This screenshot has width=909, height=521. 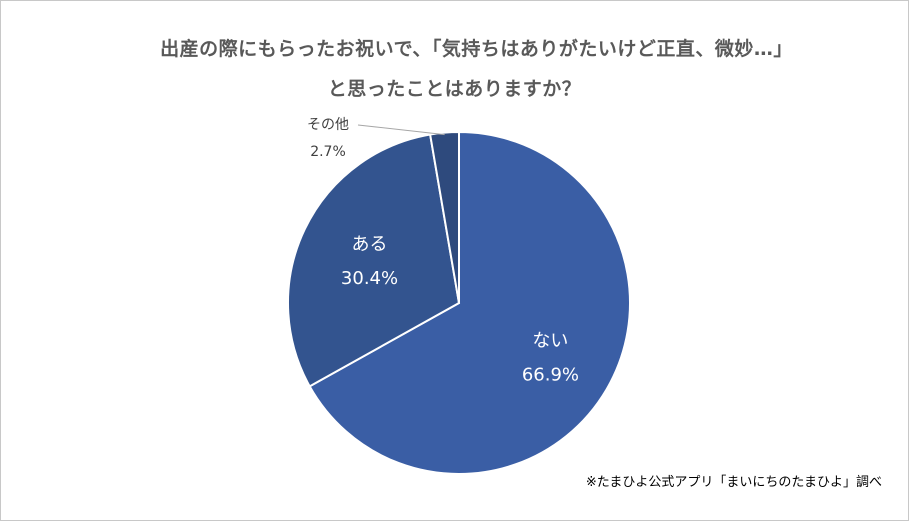 What do you see at coordinates (550, 341) in the screenshot?
I see `slice-label-0: ない` at bounding box center [550, 341].